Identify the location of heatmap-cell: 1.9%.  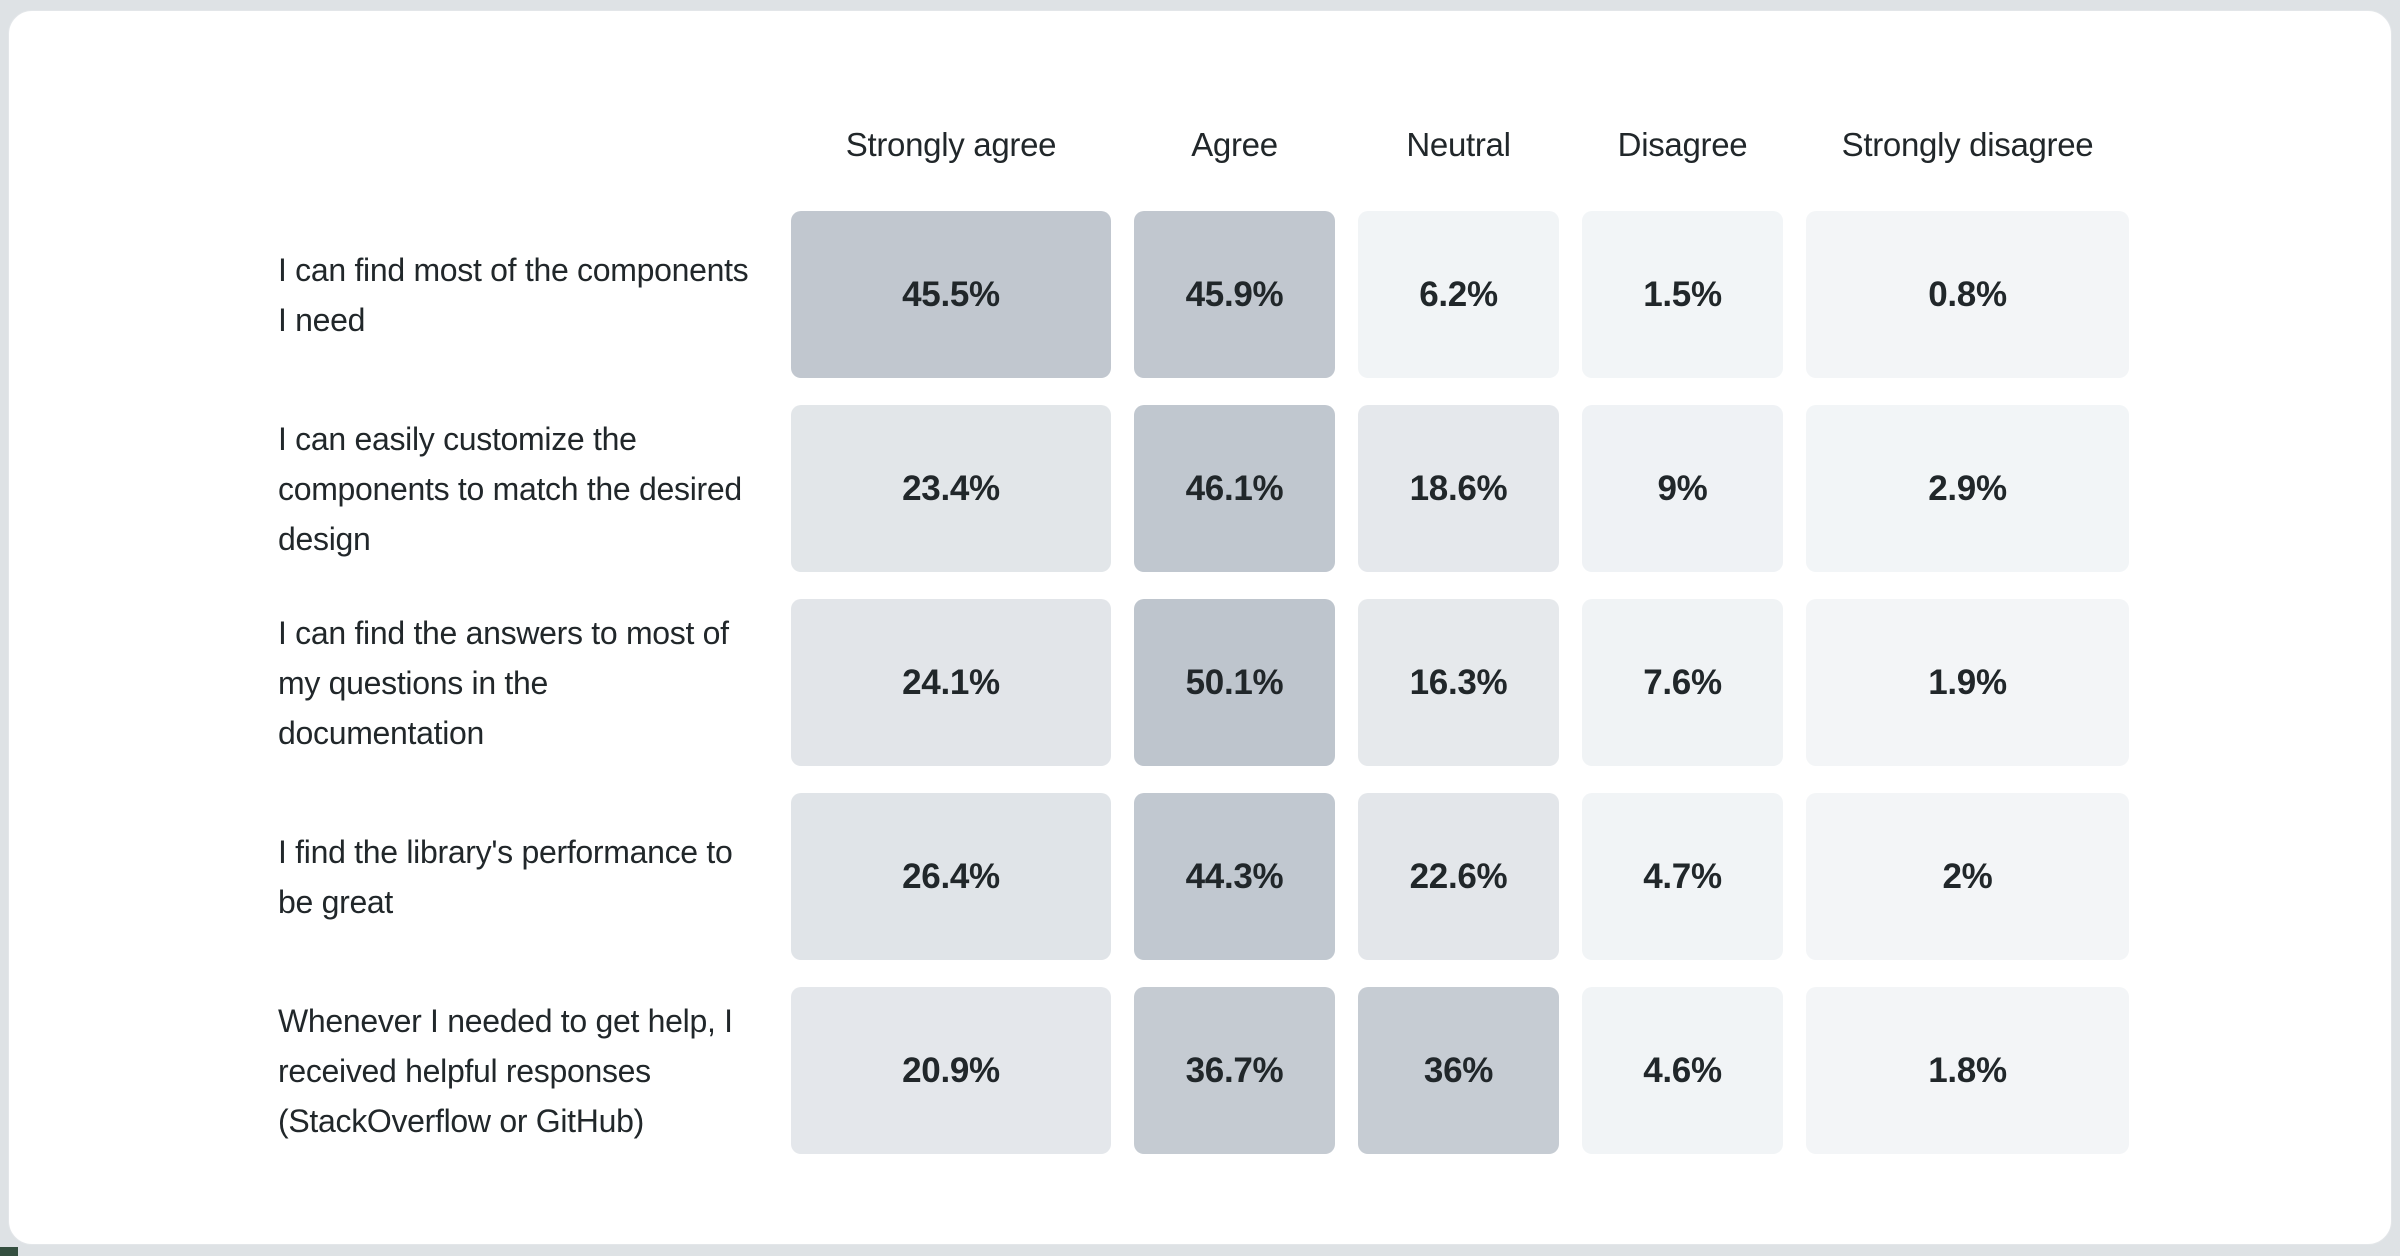
(1967, 682).